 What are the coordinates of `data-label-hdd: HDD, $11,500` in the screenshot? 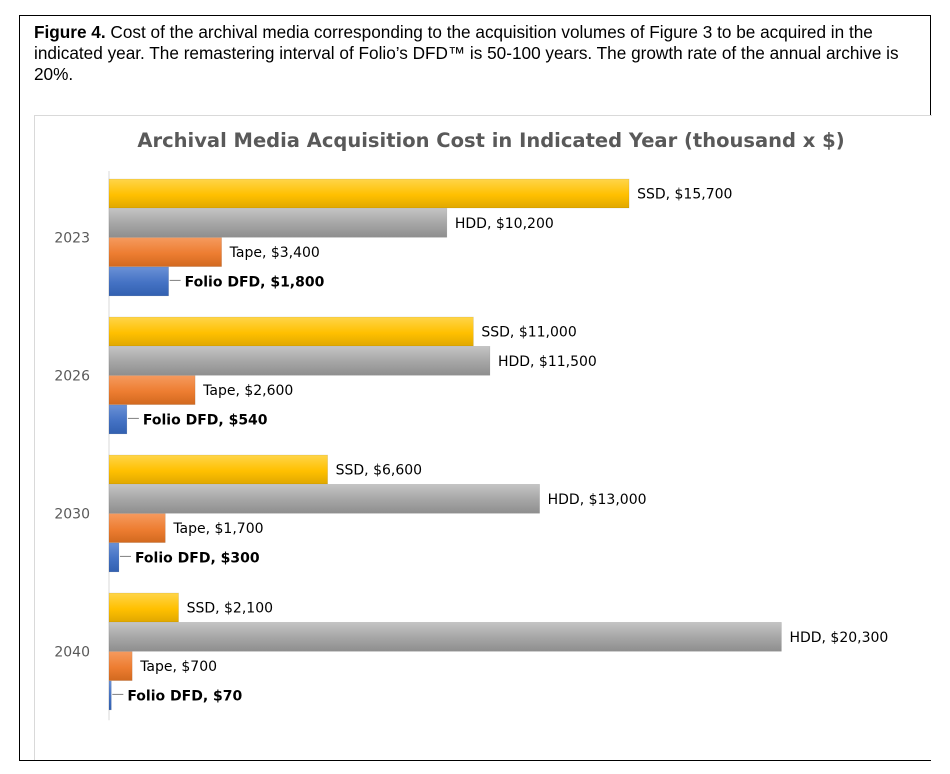 It's located at (547, 362).